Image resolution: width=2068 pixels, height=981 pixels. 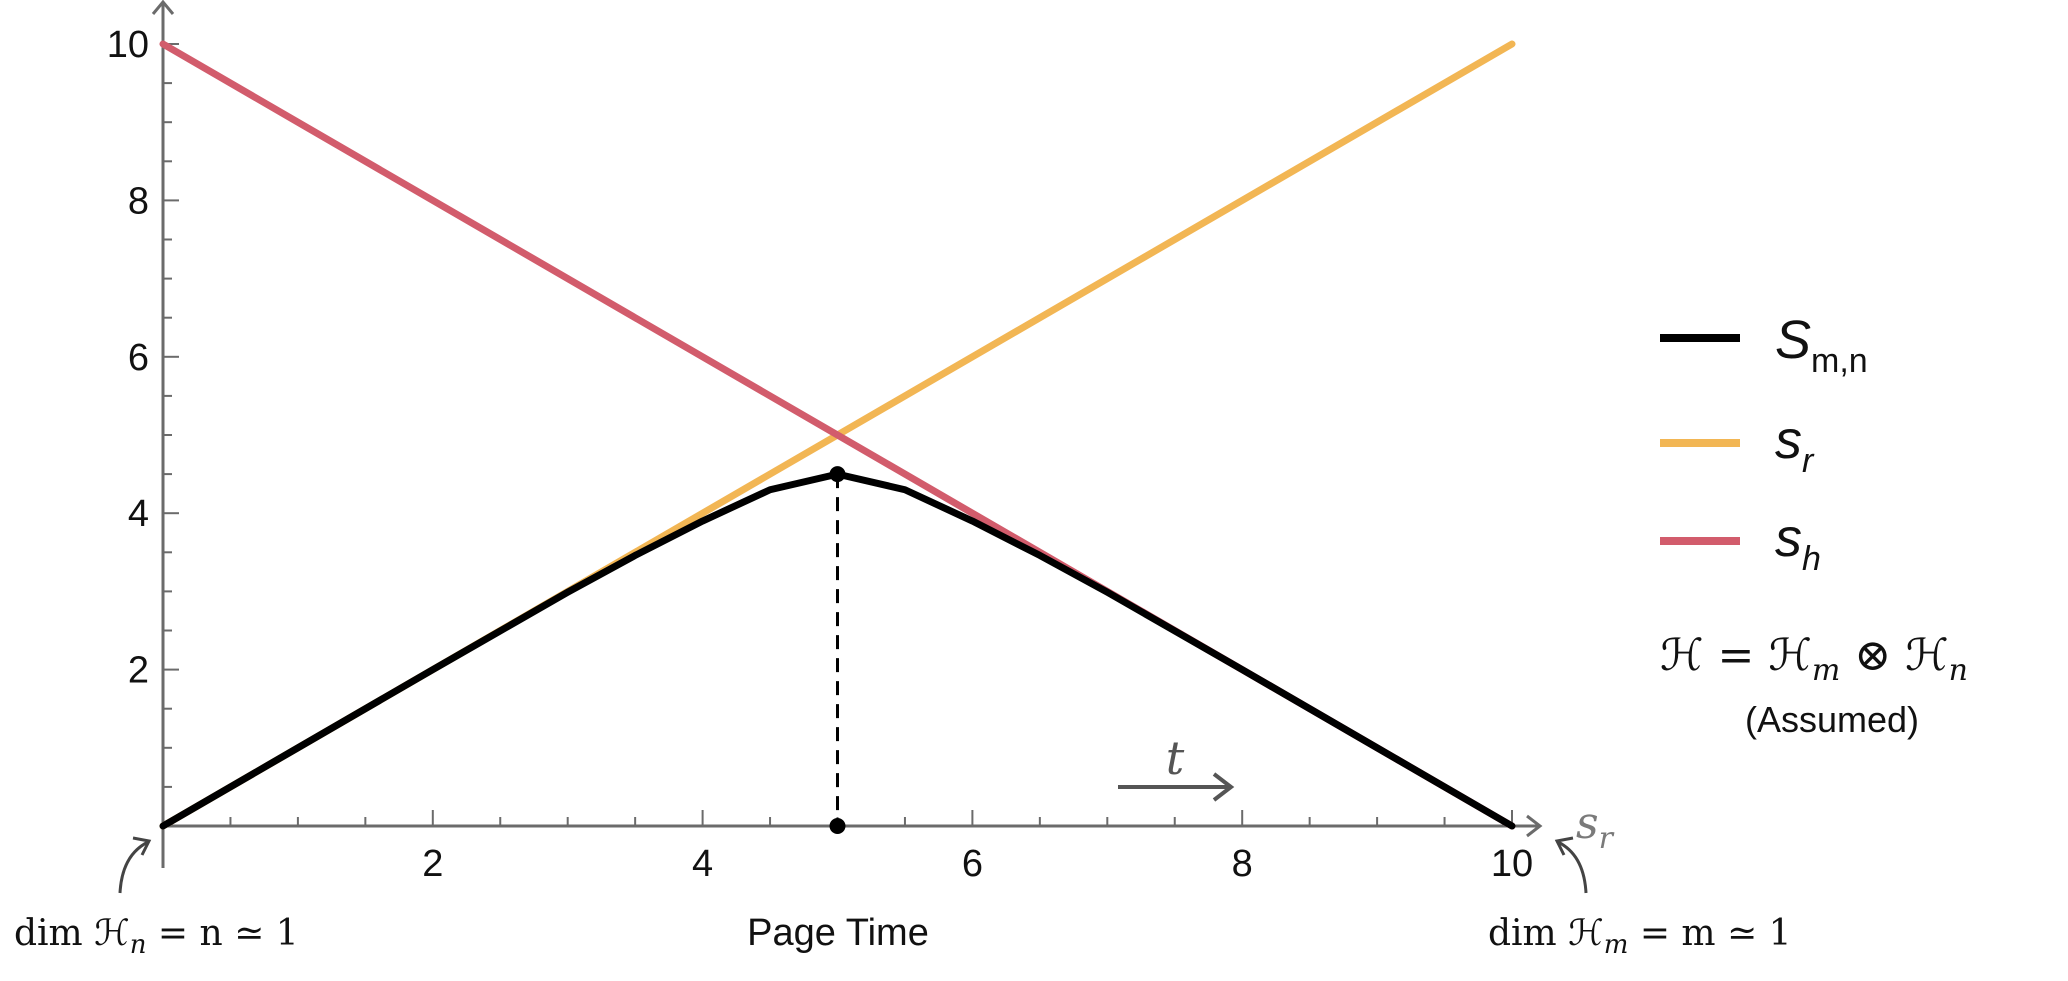 What do you see at coordinates (1616, 945) in the screenshot?
I see `right-note-sub: m` at bounding box center [1616, 945].